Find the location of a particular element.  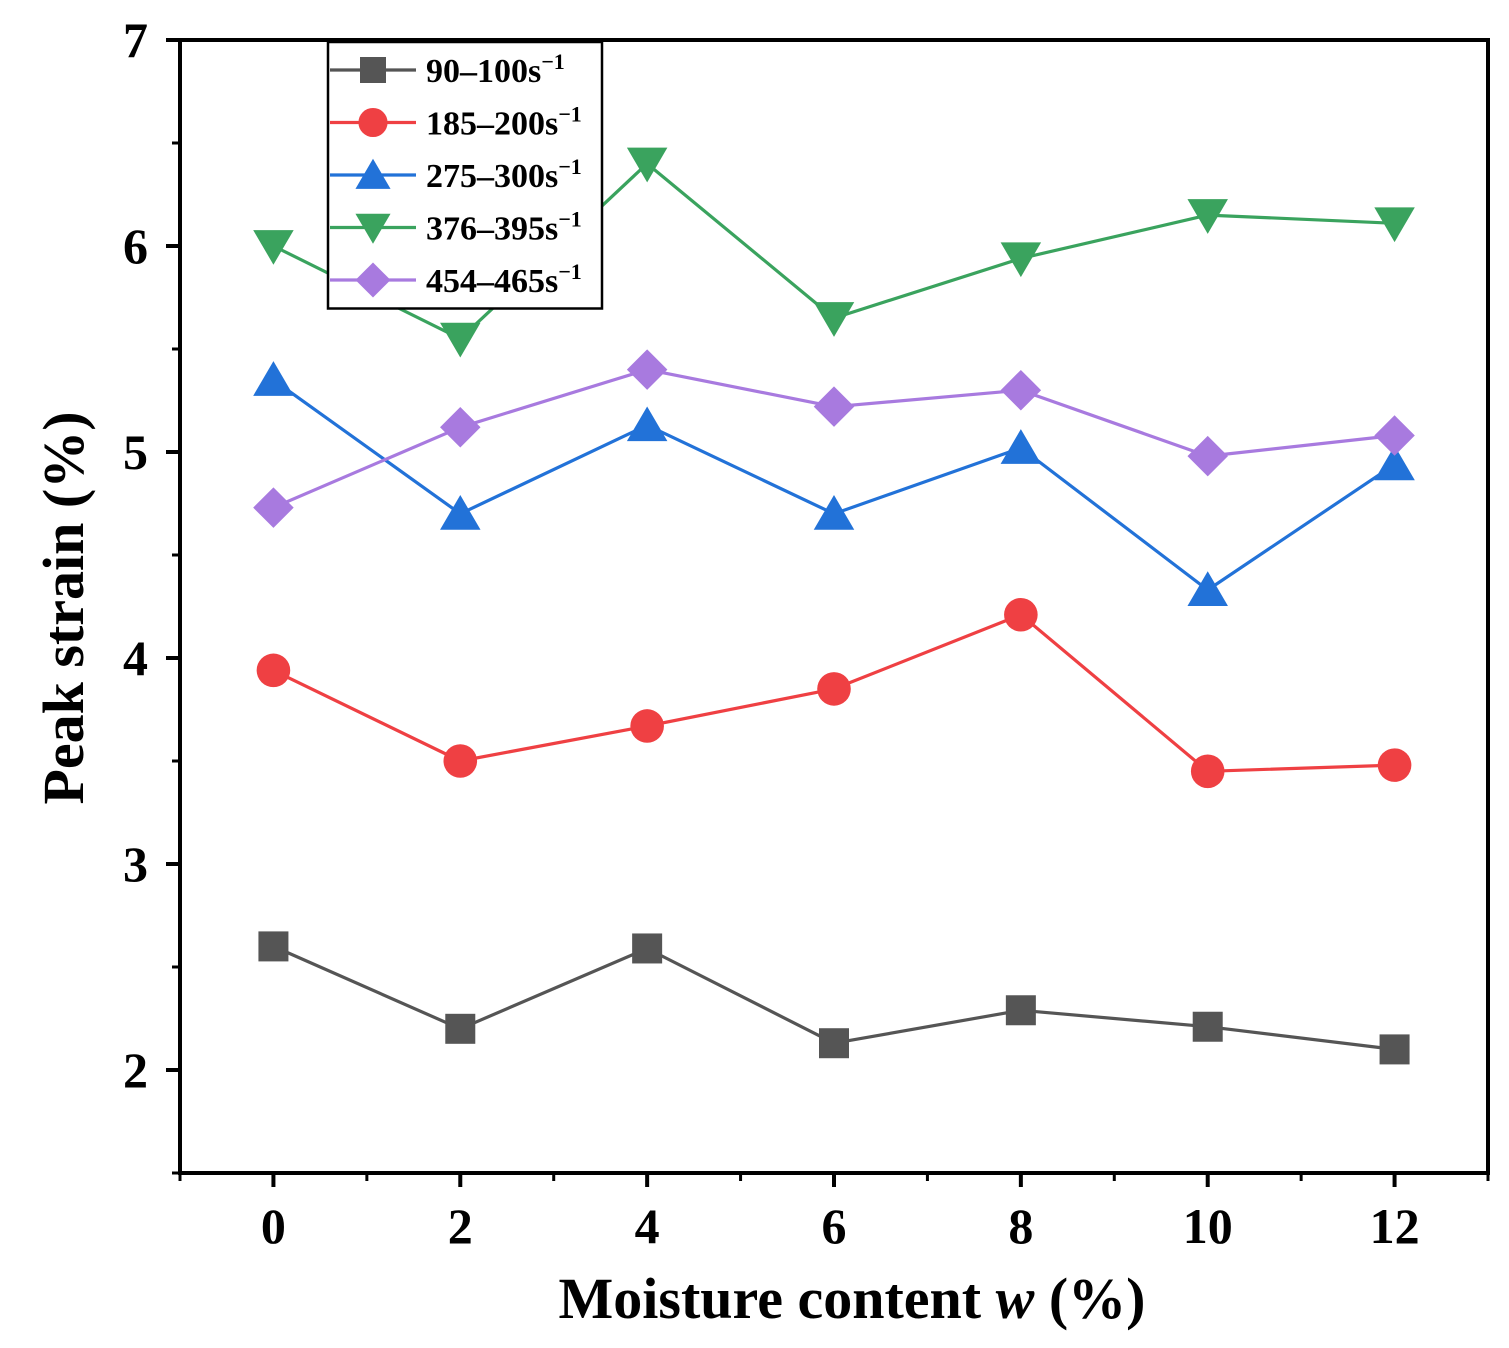

legend-label: 376–395s−1 is located at coordinates (504, 227).